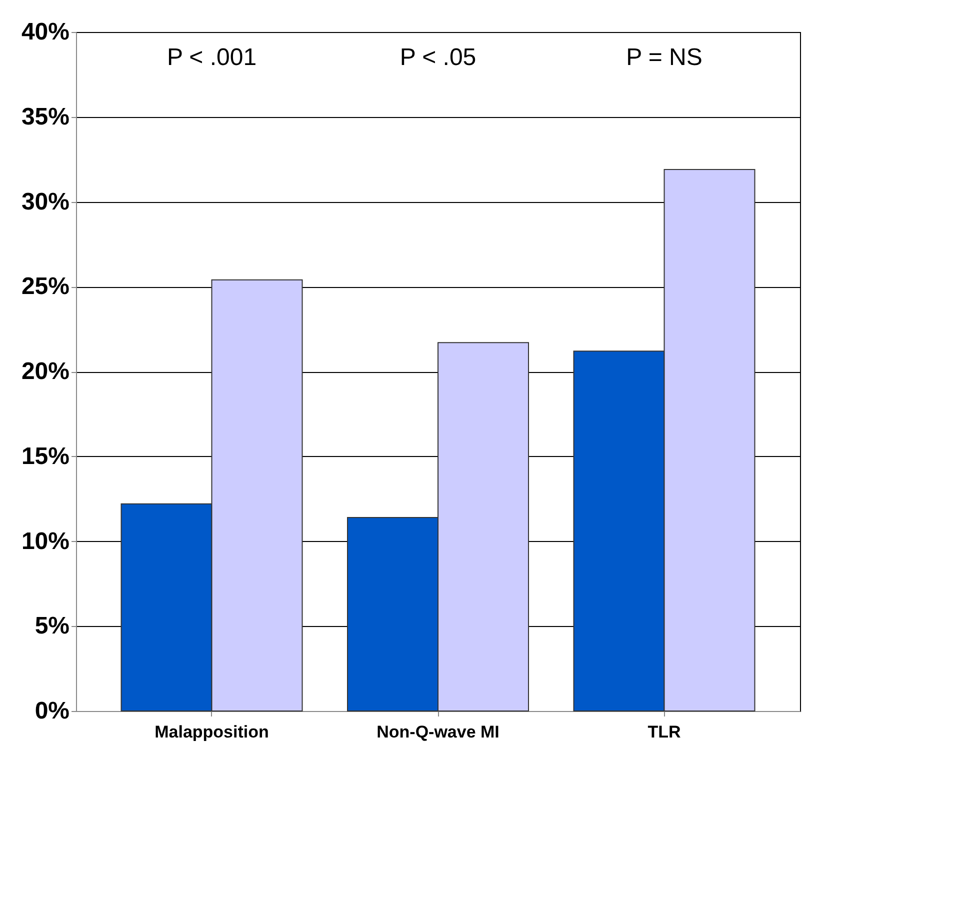 This screenshot has height=906, width=976. What do you see at coordinates (438, 57) in the screenshot?
I see `annotation: P < .05` at bounding box center [438, 57].